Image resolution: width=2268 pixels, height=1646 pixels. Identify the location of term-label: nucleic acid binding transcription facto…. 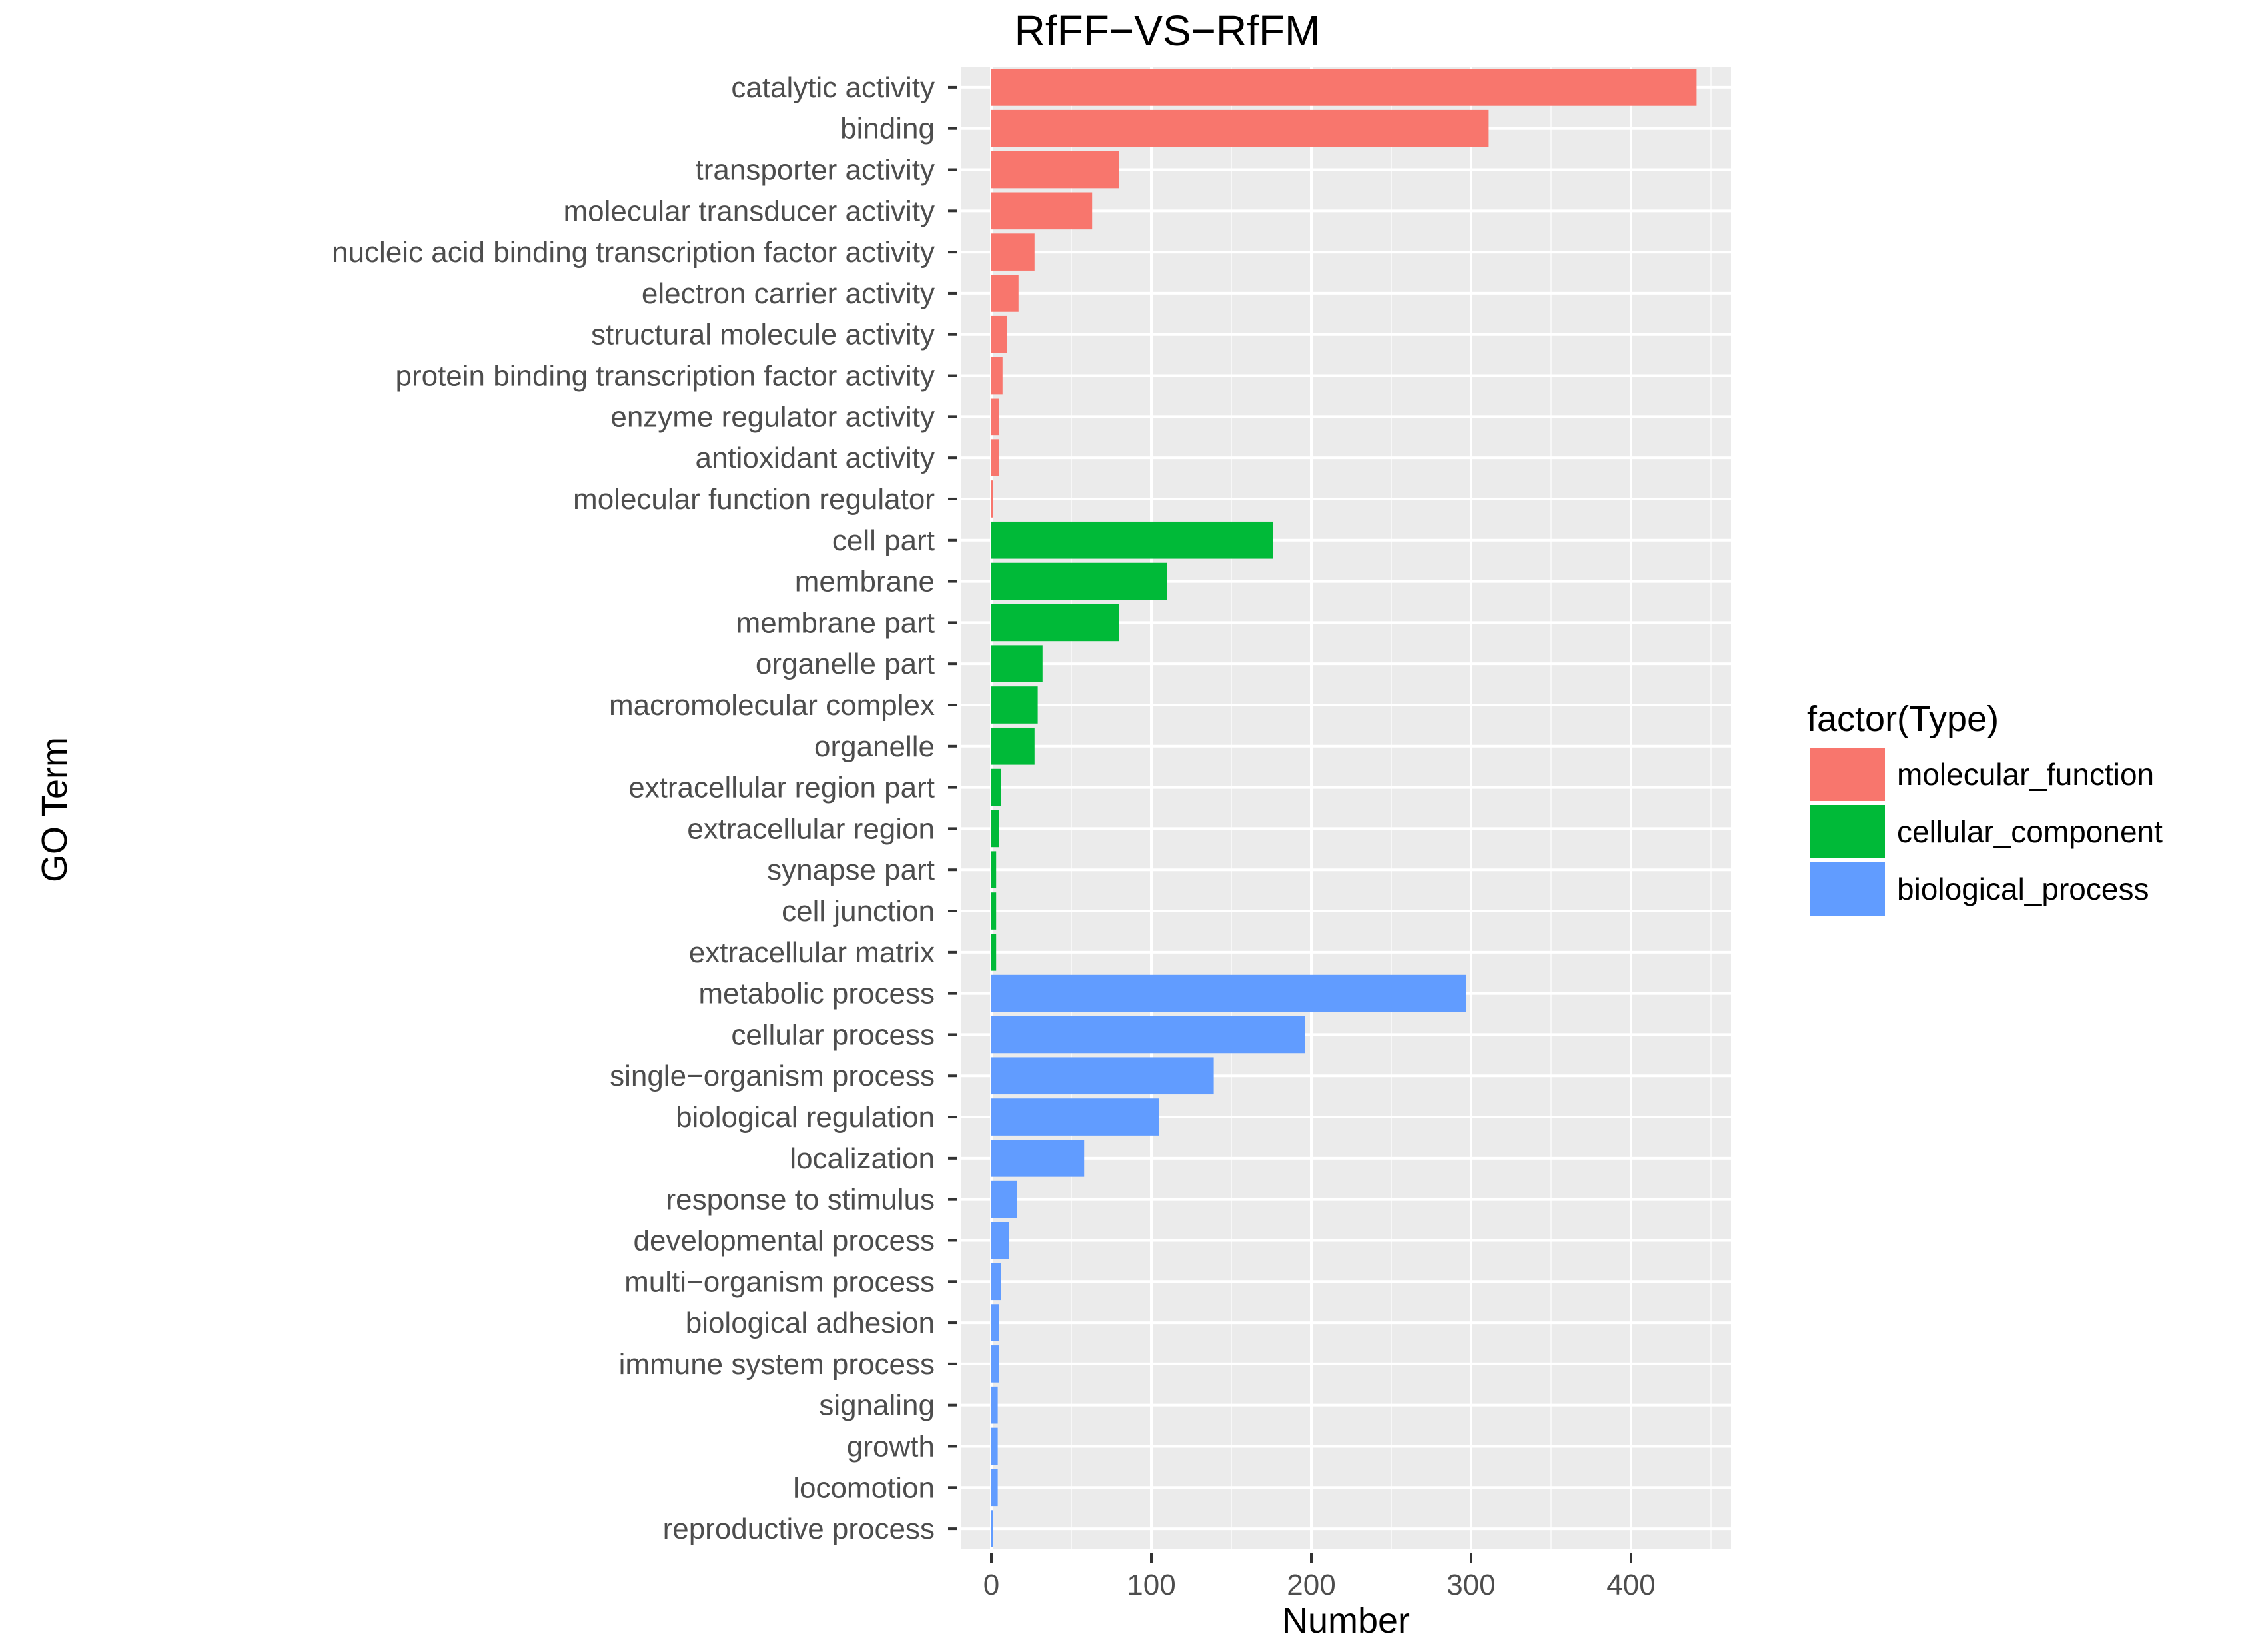
(633, 253).